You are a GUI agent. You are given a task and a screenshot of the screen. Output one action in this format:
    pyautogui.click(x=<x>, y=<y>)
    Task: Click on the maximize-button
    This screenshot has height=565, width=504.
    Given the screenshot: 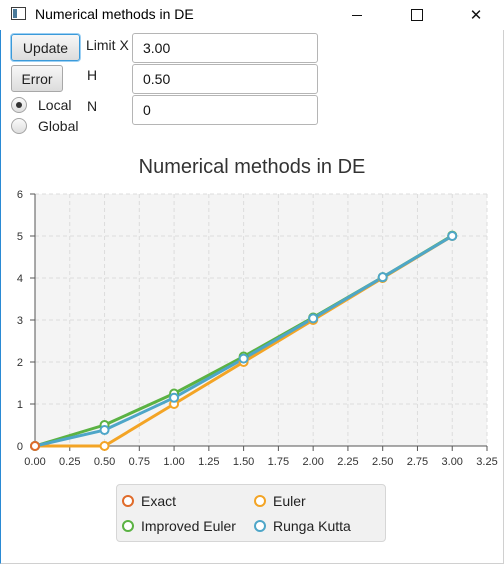 What is the action you would take?
    pyautogui.click(x=417, y=15)
    